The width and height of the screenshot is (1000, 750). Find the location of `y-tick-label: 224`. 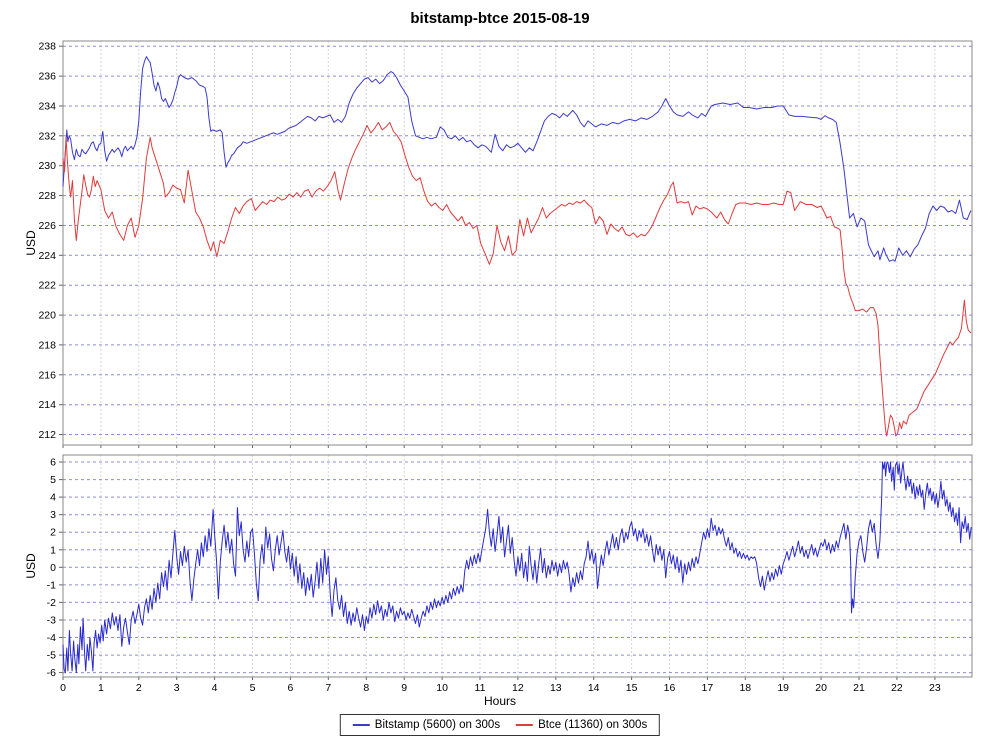

y-tick-label: 224 is located at coordinates (47, 256).